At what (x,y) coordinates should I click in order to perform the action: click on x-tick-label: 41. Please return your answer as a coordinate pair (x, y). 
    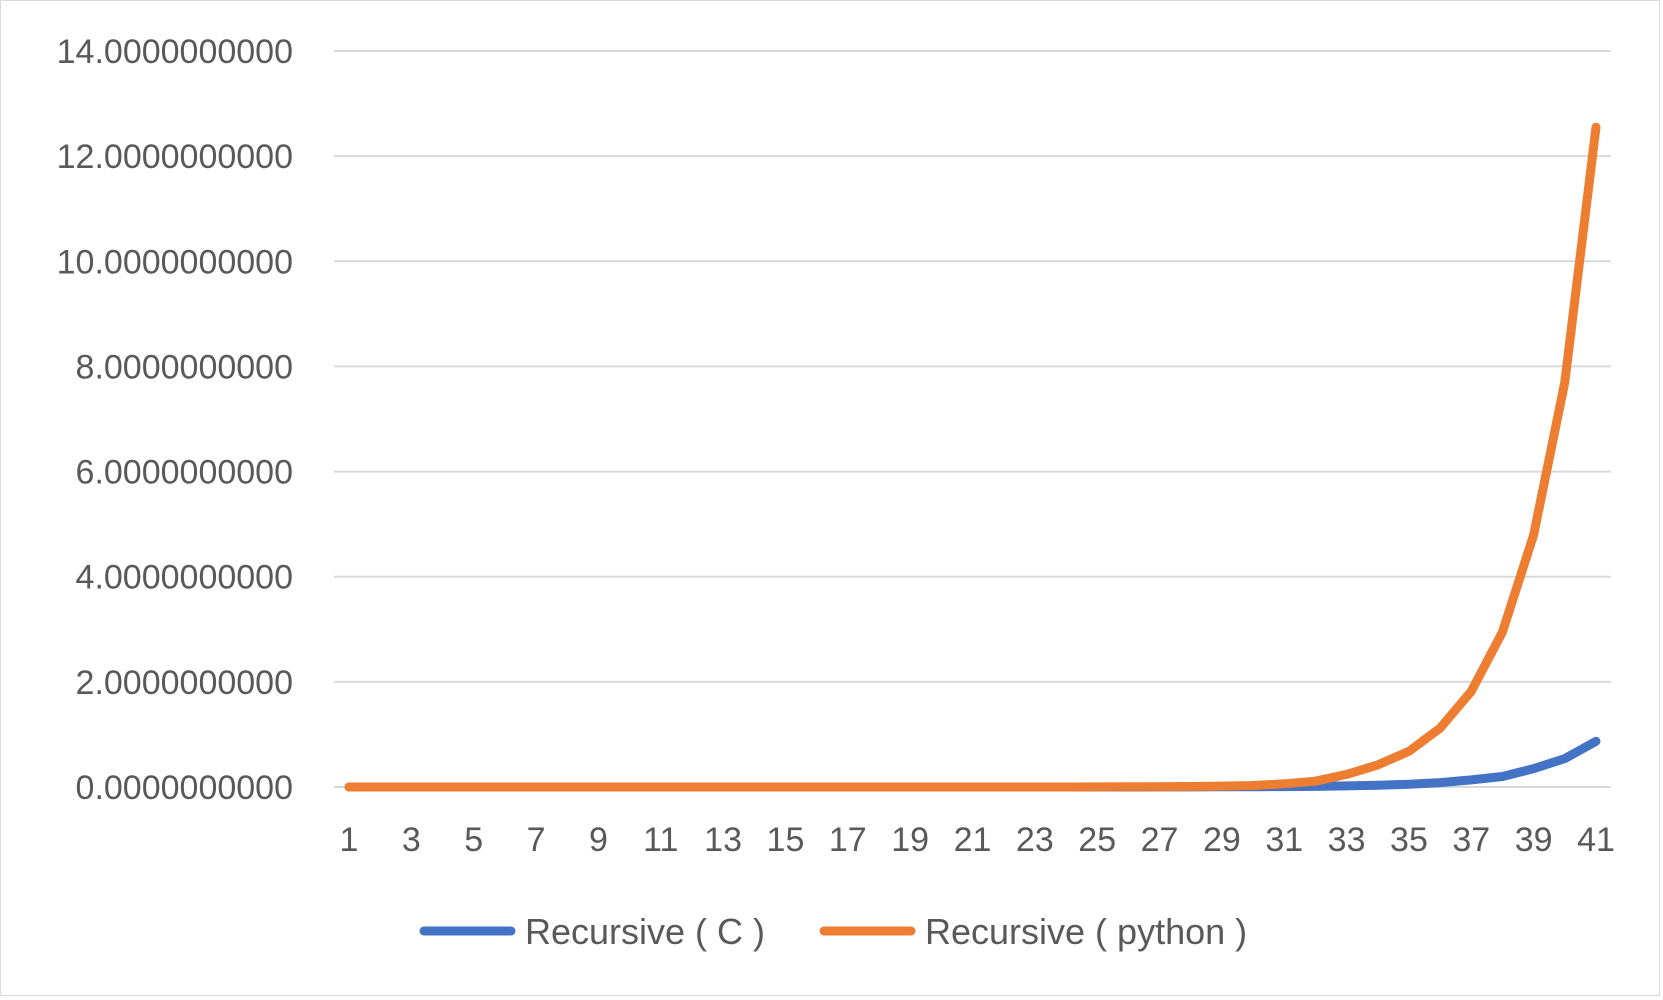
    Looking at the image, I should click on (1596, 840).